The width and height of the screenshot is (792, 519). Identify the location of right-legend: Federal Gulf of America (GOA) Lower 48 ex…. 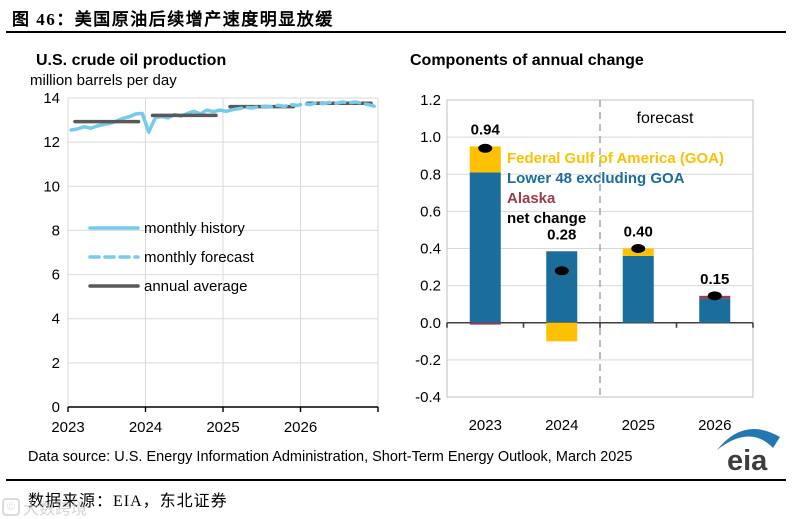
(615, 188).